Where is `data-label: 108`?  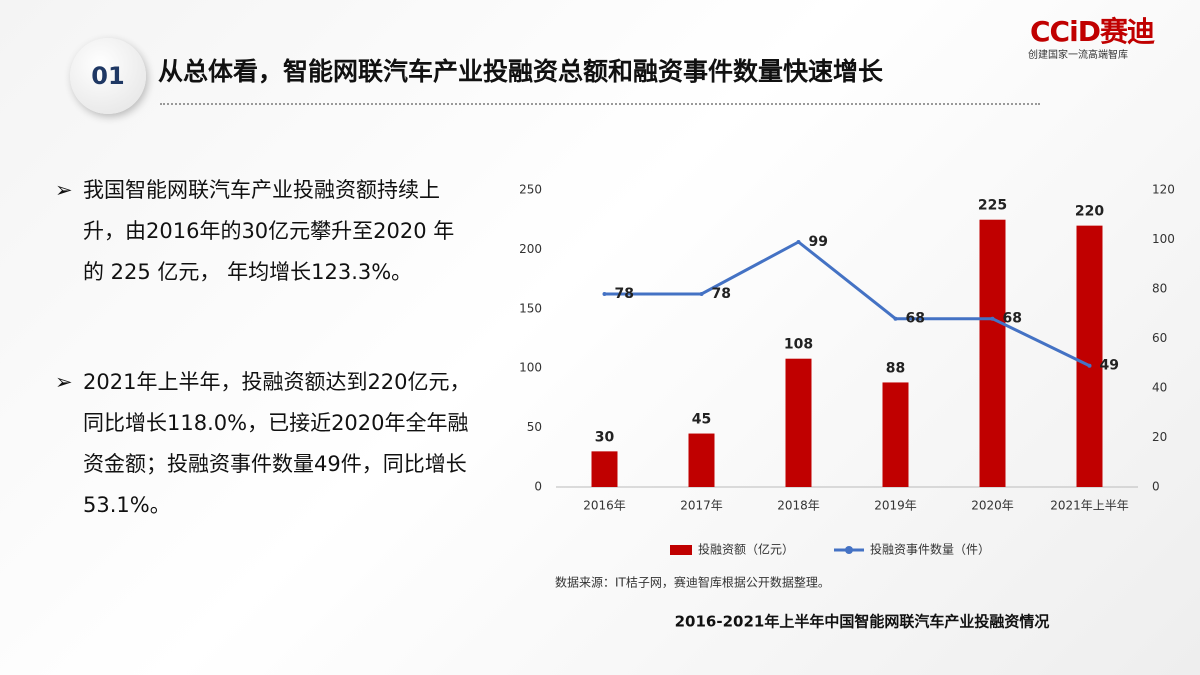 data-label: 108 is located at coordinates (798, 345).